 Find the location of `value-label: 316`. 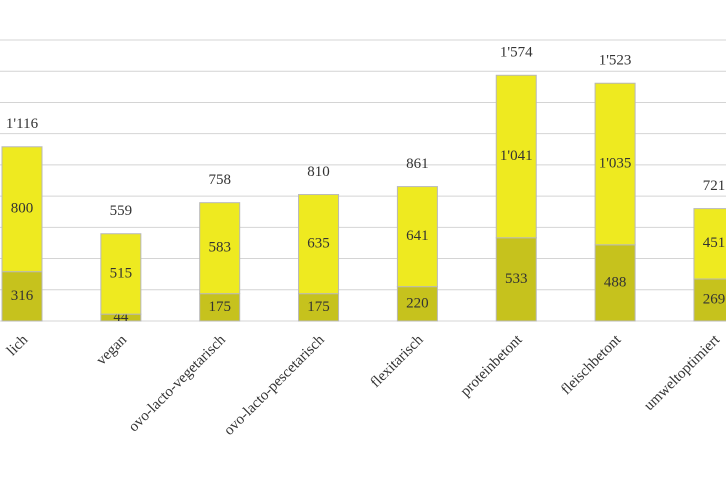

value-label: 316 is located at coordinates (22, 296).